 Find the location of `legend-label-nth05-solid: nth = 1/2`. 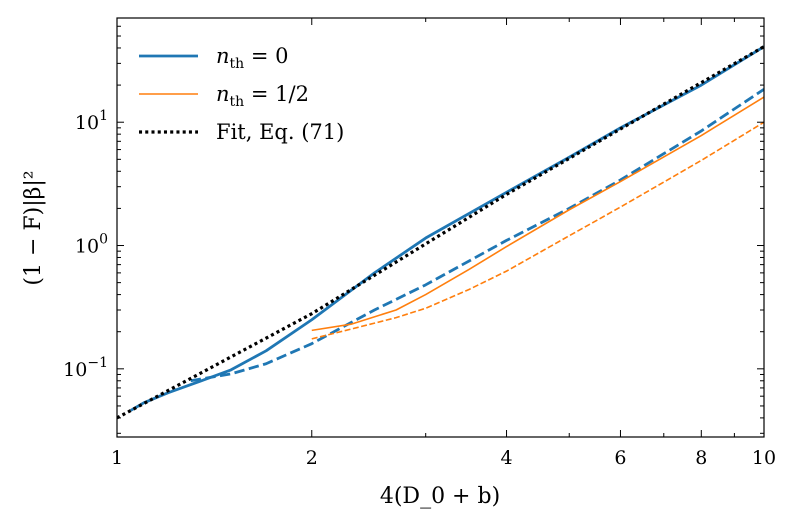

legend-label-nth05-solid: nth = 1/2 is located at coordinates (262, 96).